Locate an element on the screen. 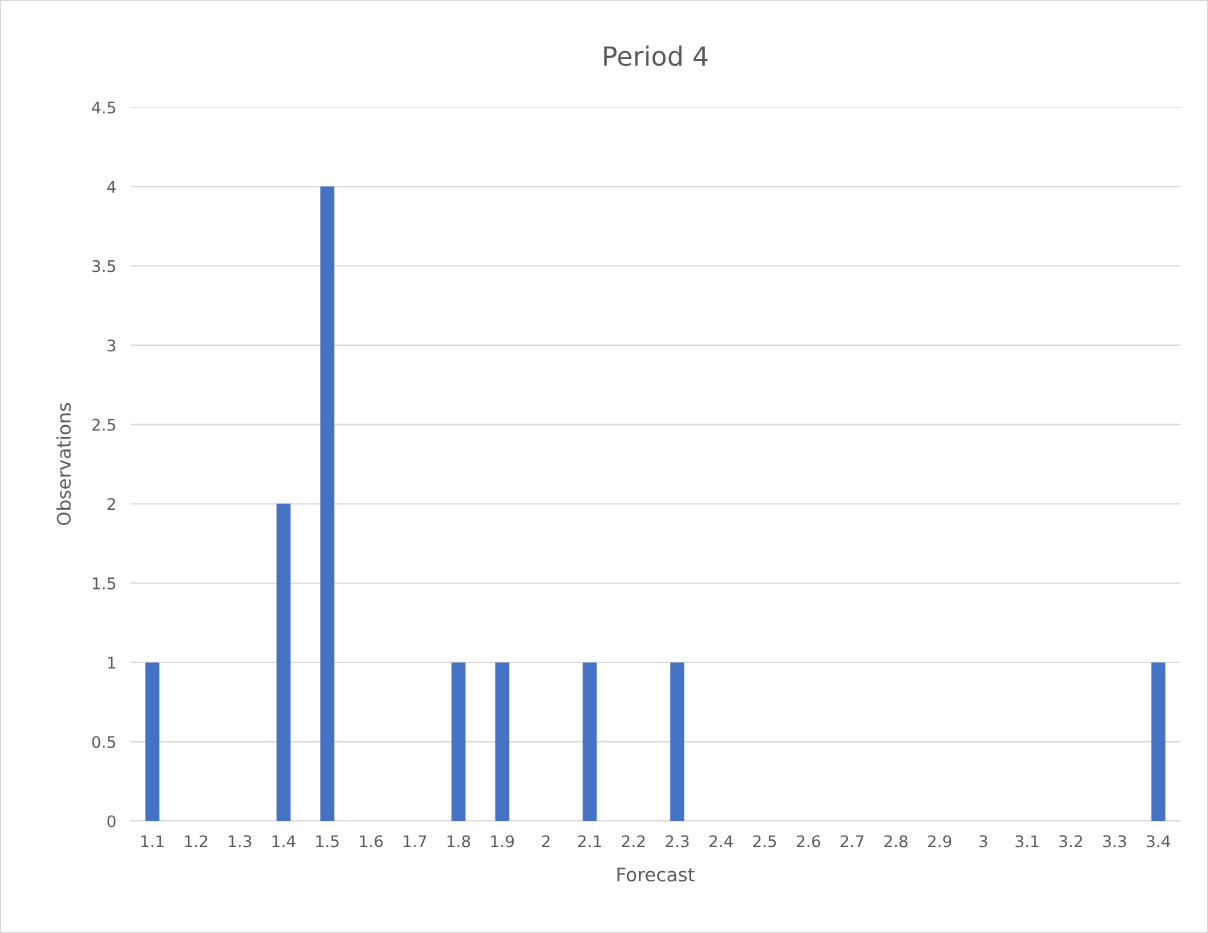 The width and height of the screenshot is (1208, 933). y-tick-label: 1 is located at coordinates (112, 662).